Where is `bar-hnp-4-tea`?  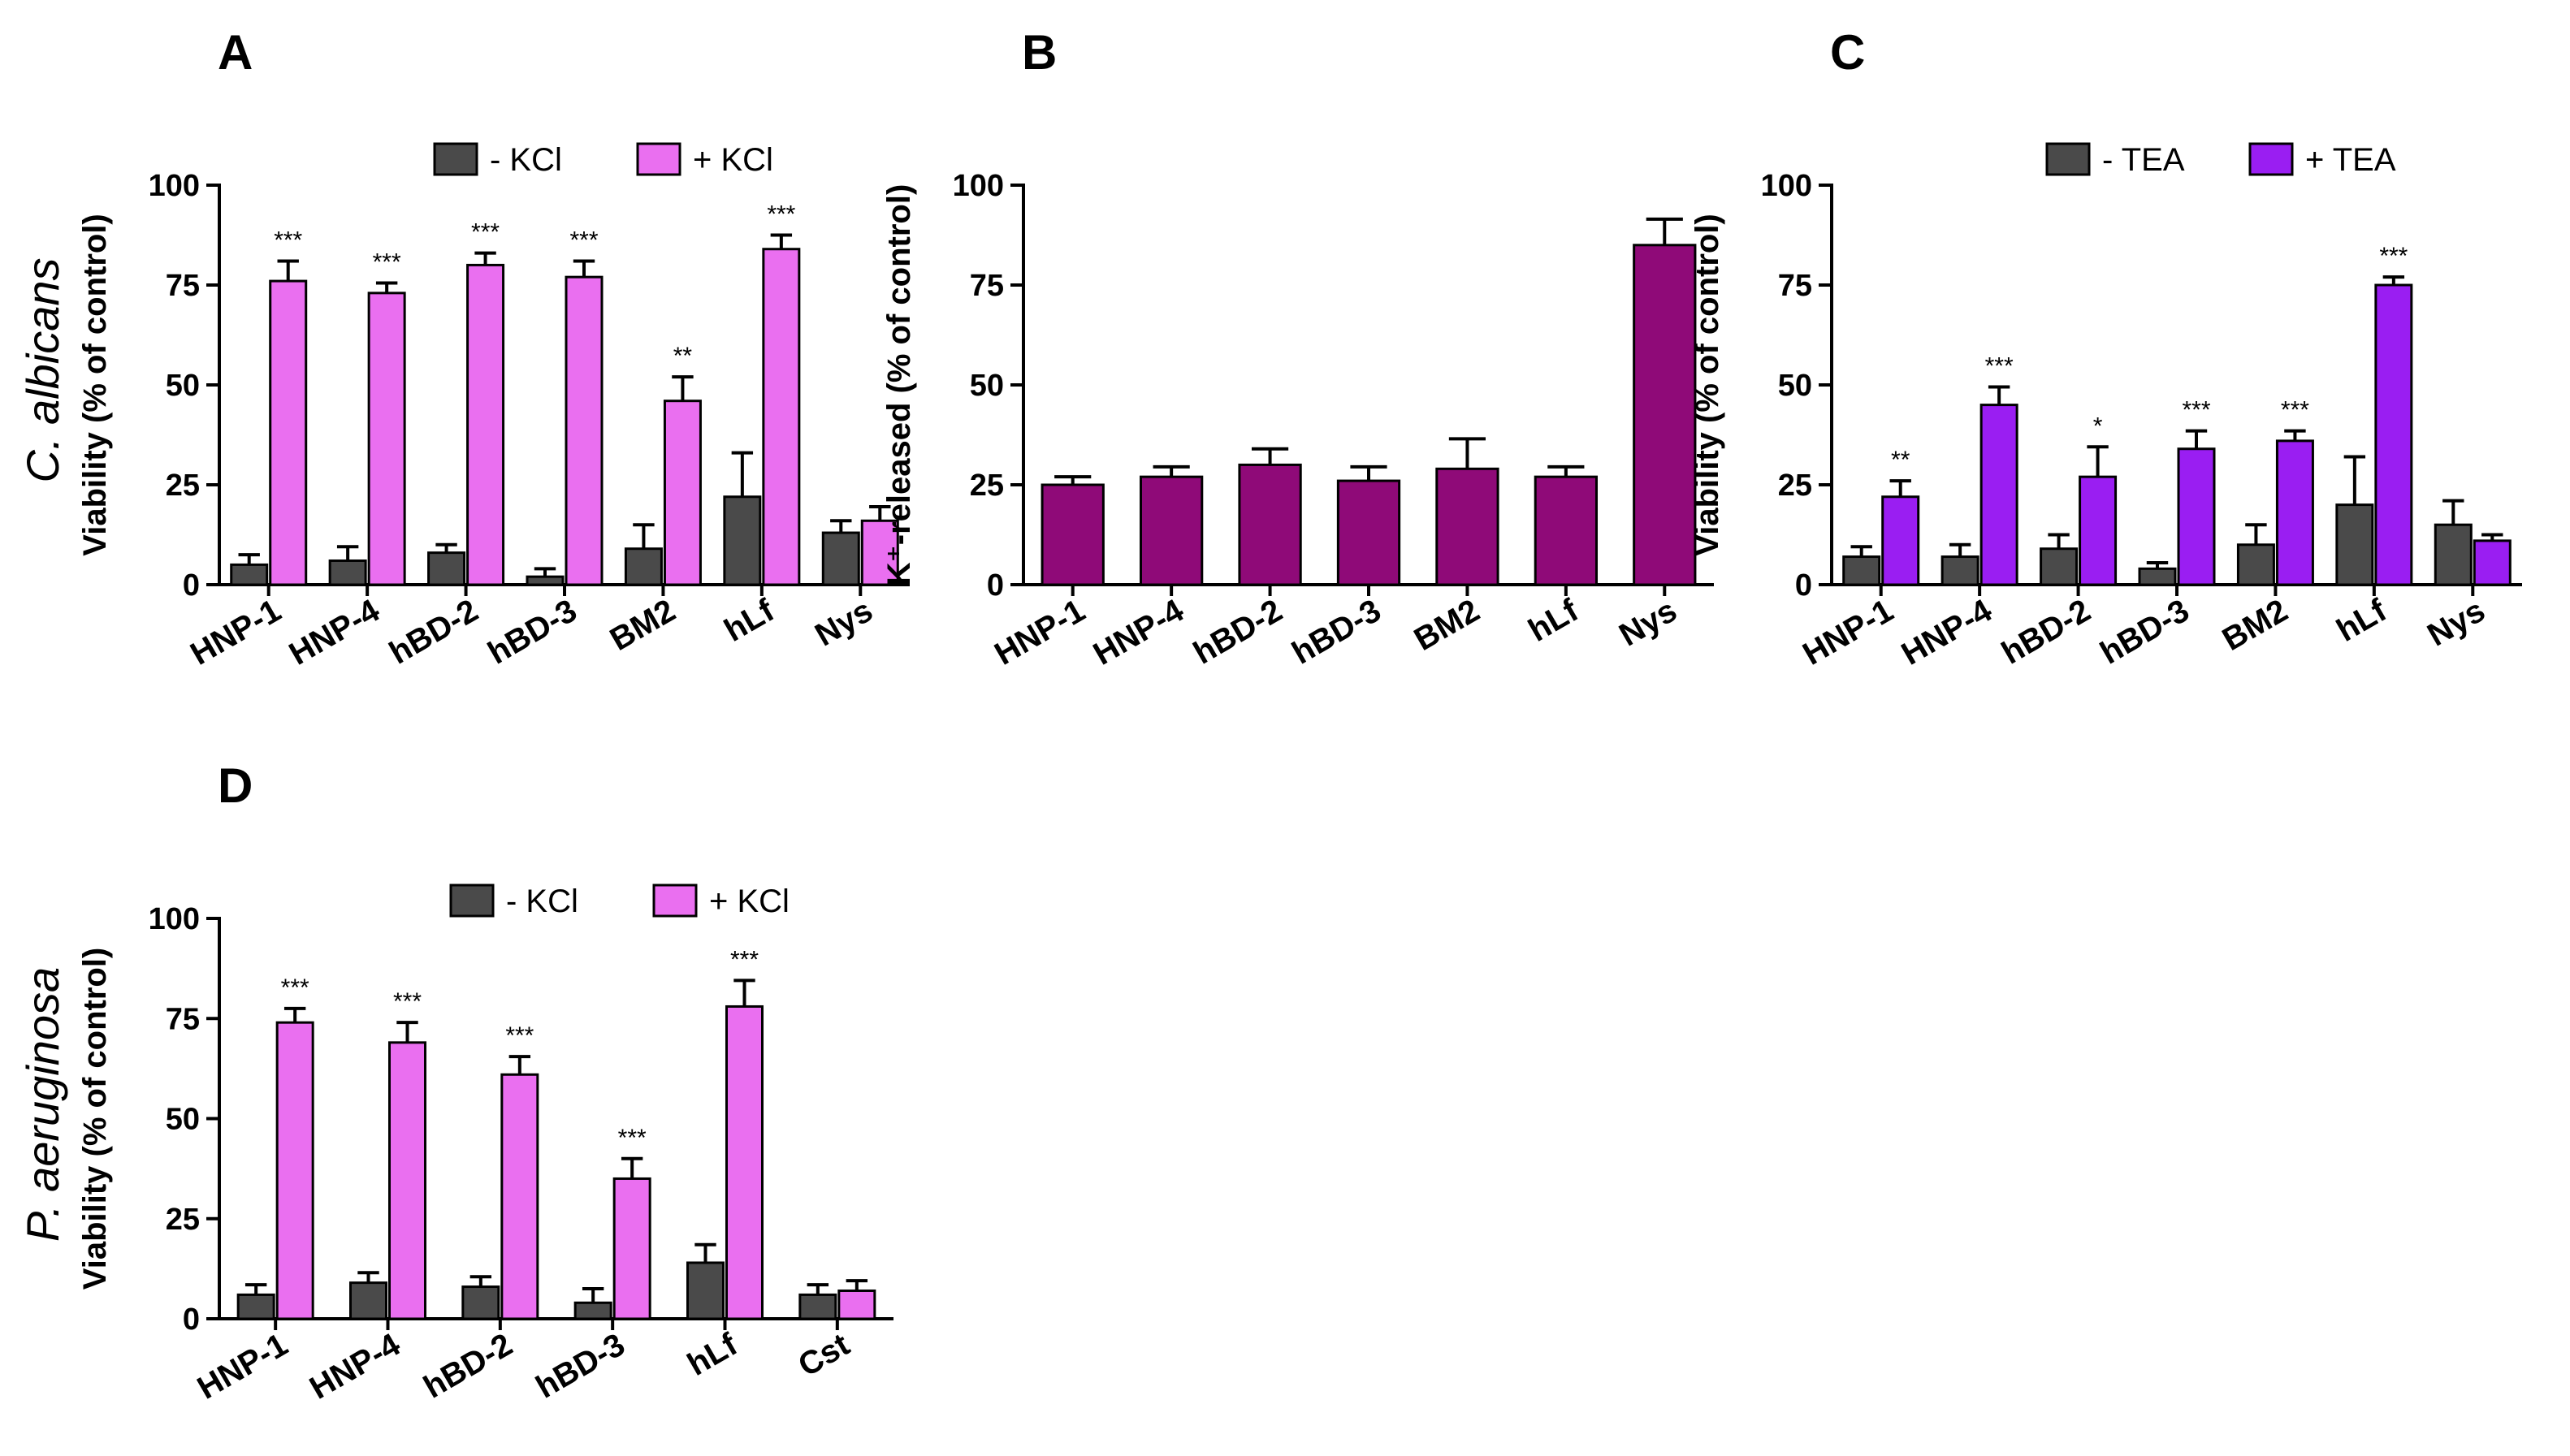 bar-hnp-4-tea is located at coordinates (1998, 495).